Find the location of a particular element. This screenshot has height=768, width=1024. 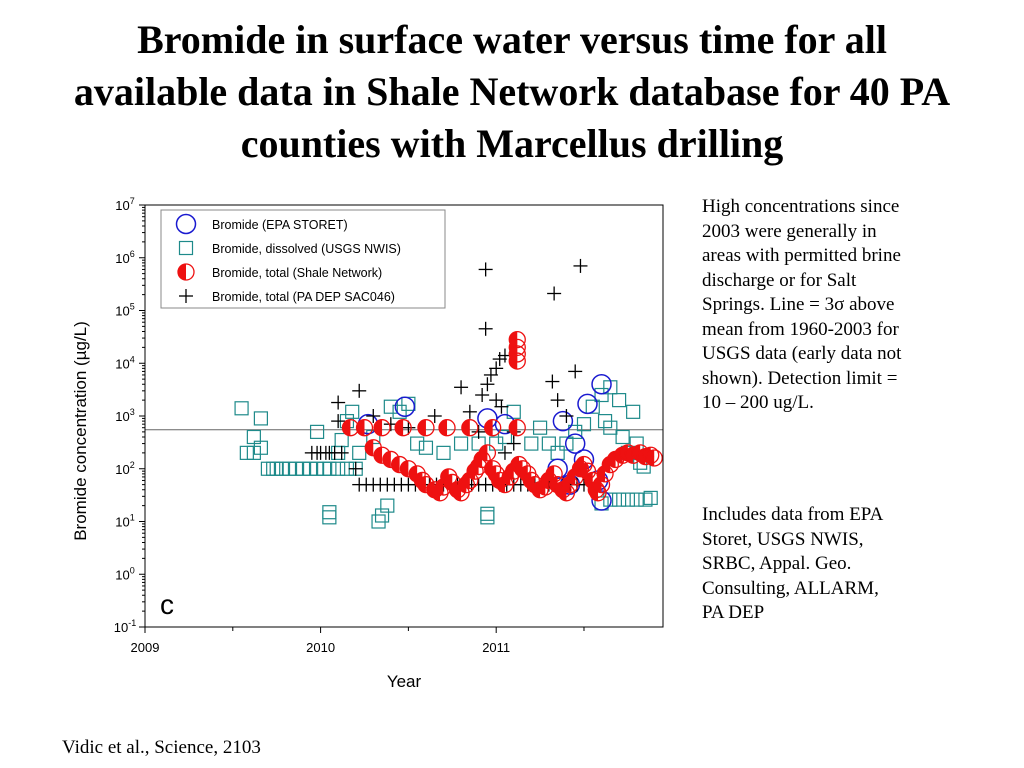

note1-line: USGS data (early data not is located at coordinates (802, 353).